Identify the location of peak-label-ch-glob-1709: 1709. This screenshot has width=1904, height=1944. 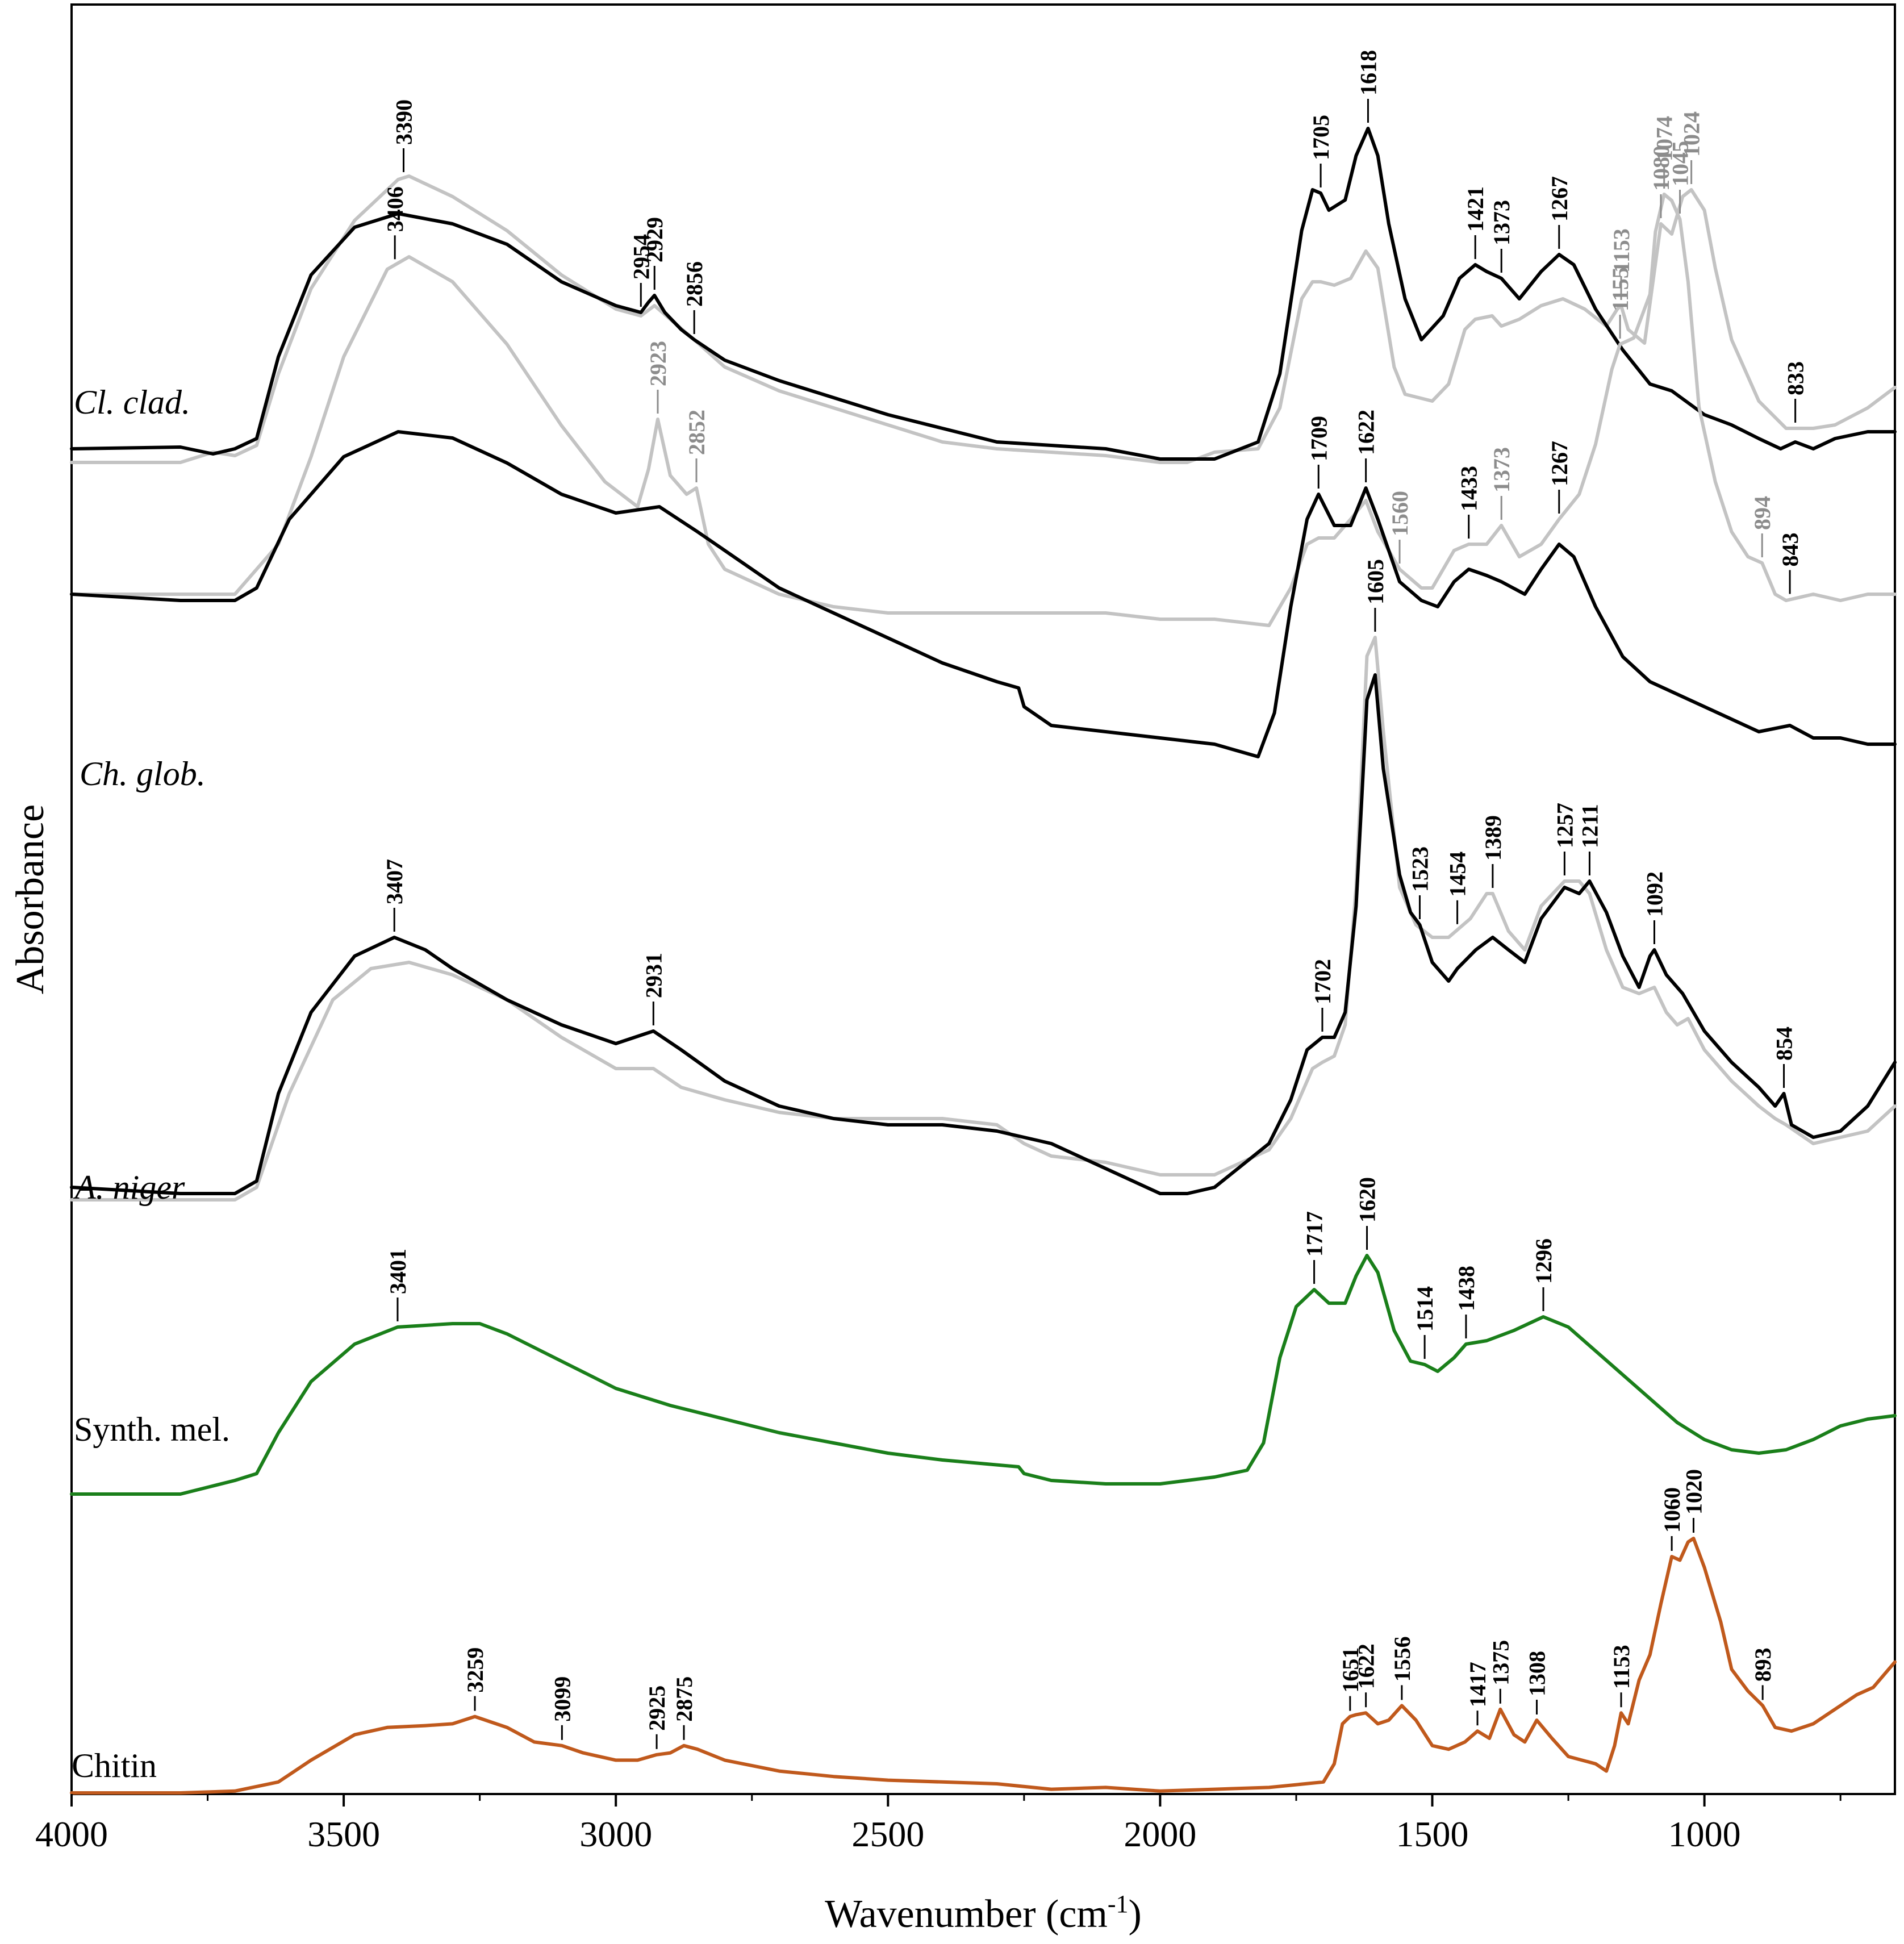
(1319, 438).